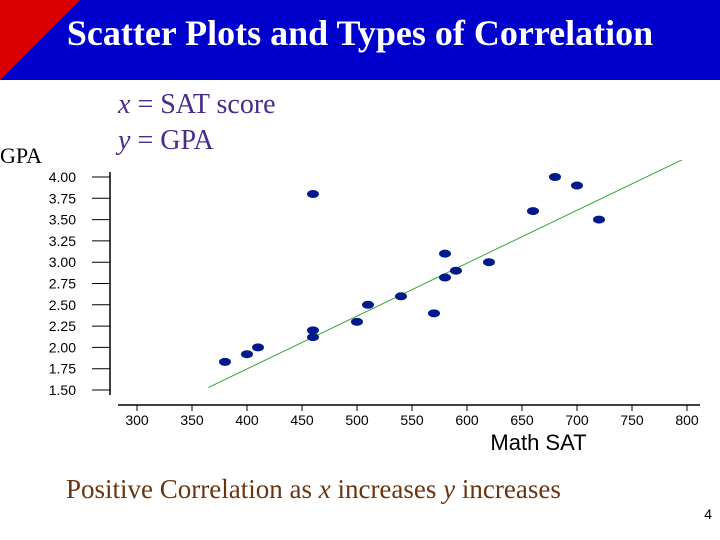  Describe the element at coordinates (708, 514) in the screenshot. I see `page-number: 4` at that location.